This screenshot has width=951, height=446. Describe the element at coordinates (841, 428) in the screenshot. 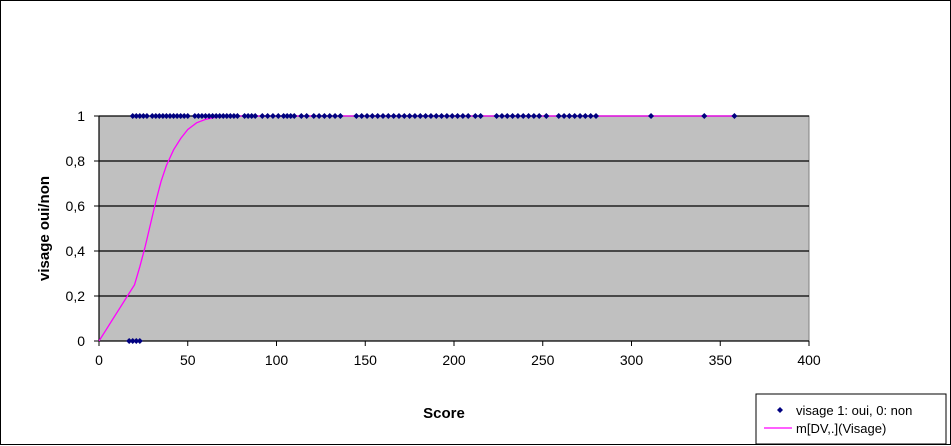

I see `legend-label-line: m[DV,.](Visage)` at that location.